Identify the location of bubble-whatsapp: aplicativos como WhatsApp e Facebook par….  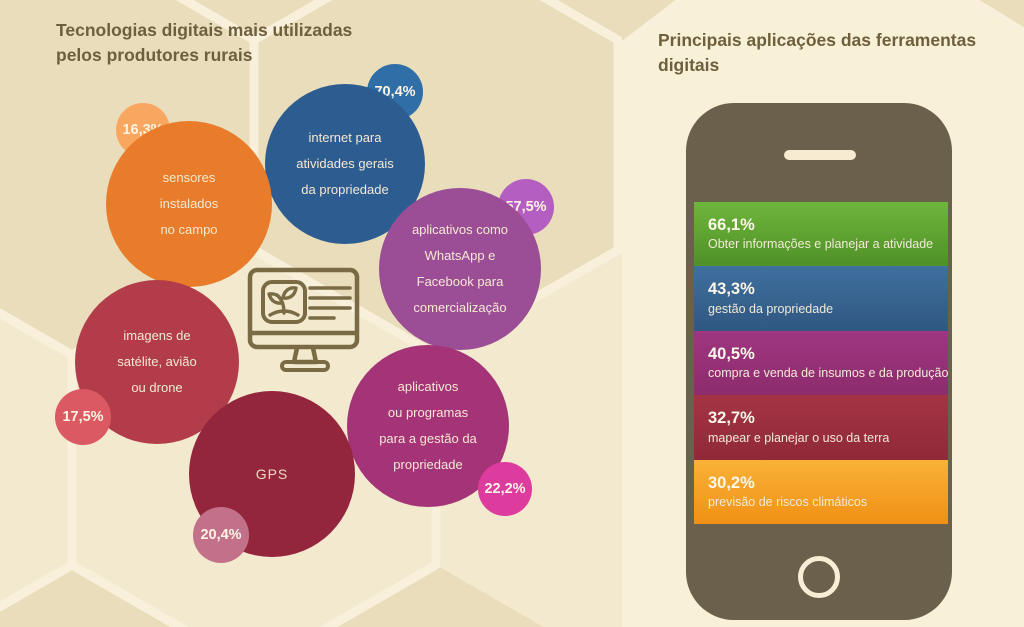
(460, 269).